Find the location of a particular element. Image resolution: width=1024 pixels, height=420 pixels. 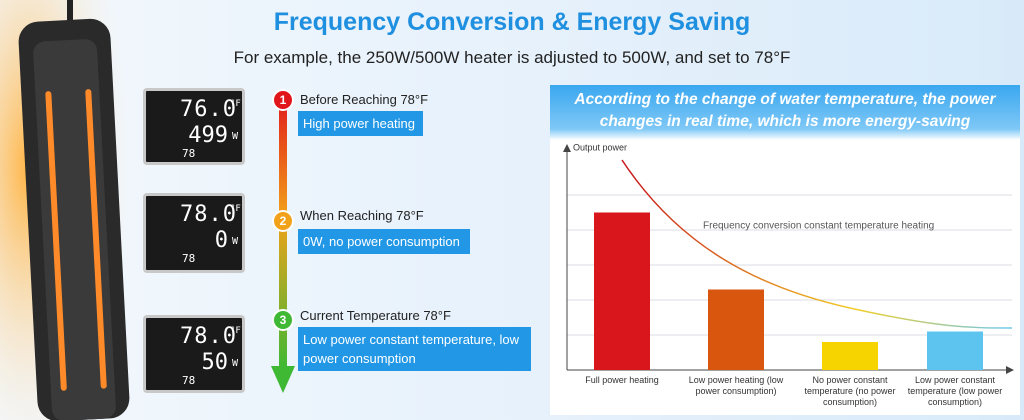

x-tick-label: Full power heating is located at coordinates (622, 380).